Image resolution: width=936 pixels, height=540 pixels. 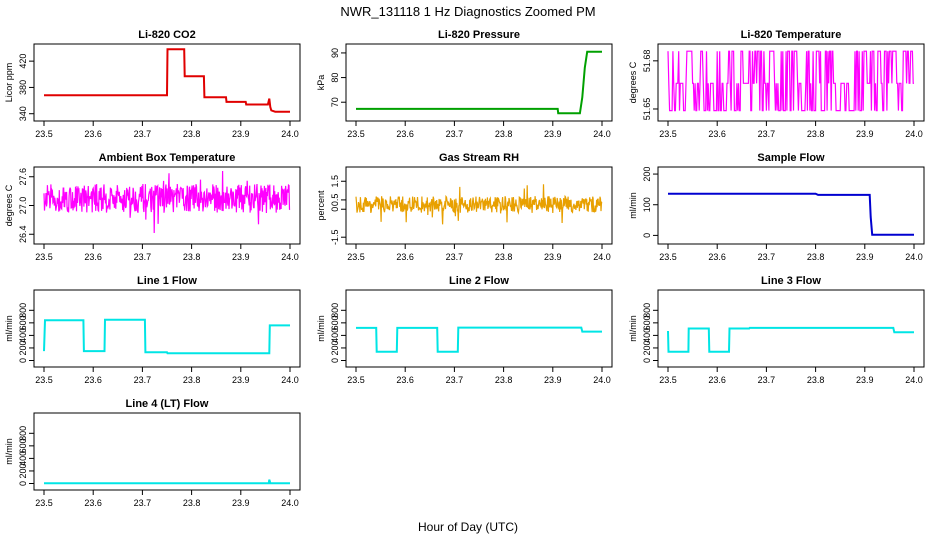 What do you see at coordinates (791, 158) in the screenshot?
I see `panel-title: Sample Flow` at bounding box center [791, 158].